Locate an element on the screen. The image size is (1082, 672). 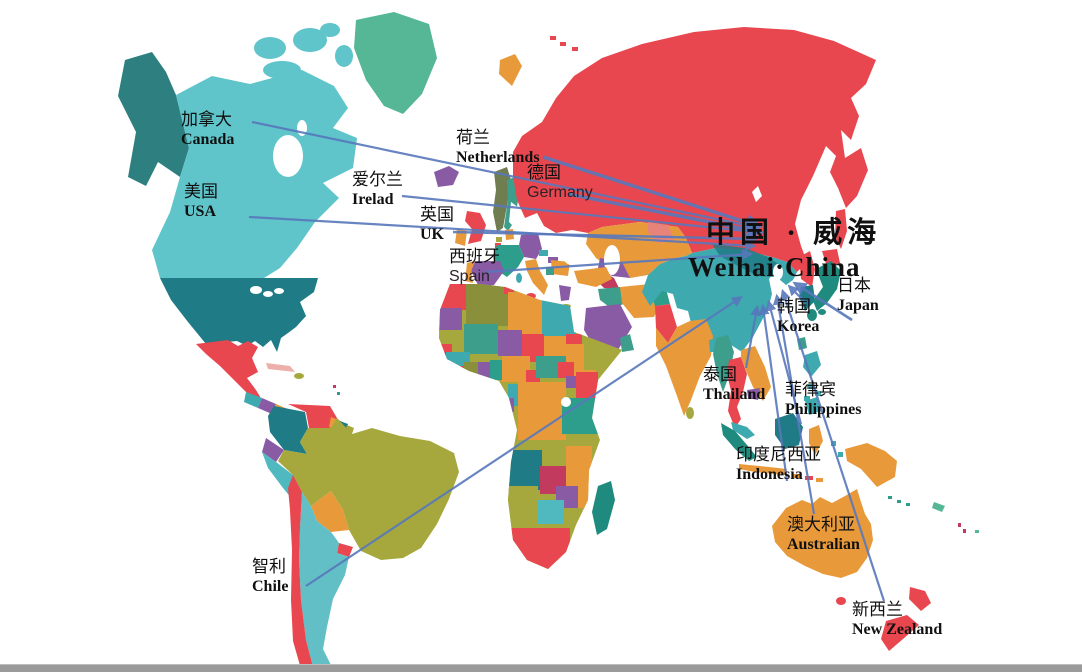
label-chinese-text: 澳大利亚 is located at coordinates (821, 524).